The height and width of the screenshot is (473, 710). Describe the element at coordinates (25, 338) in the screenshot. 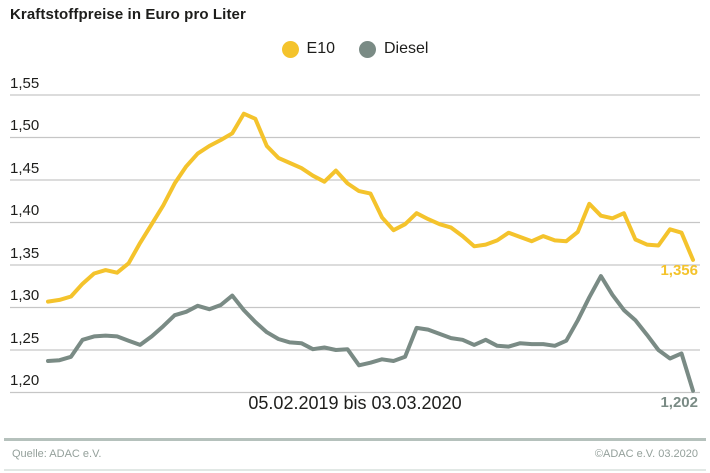

I see `ytick-1-25: 1,25` at that location.